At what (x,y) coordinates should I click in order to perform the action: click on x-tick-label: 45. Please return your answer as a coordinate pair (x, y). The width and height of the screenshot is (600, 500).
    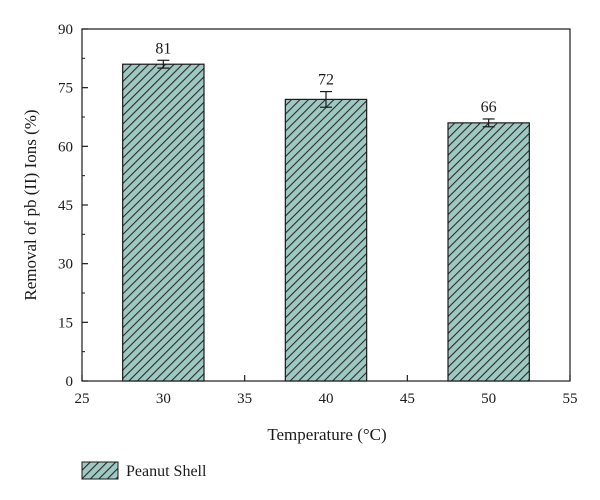
    Looking at the image, I should click on (407, 399).